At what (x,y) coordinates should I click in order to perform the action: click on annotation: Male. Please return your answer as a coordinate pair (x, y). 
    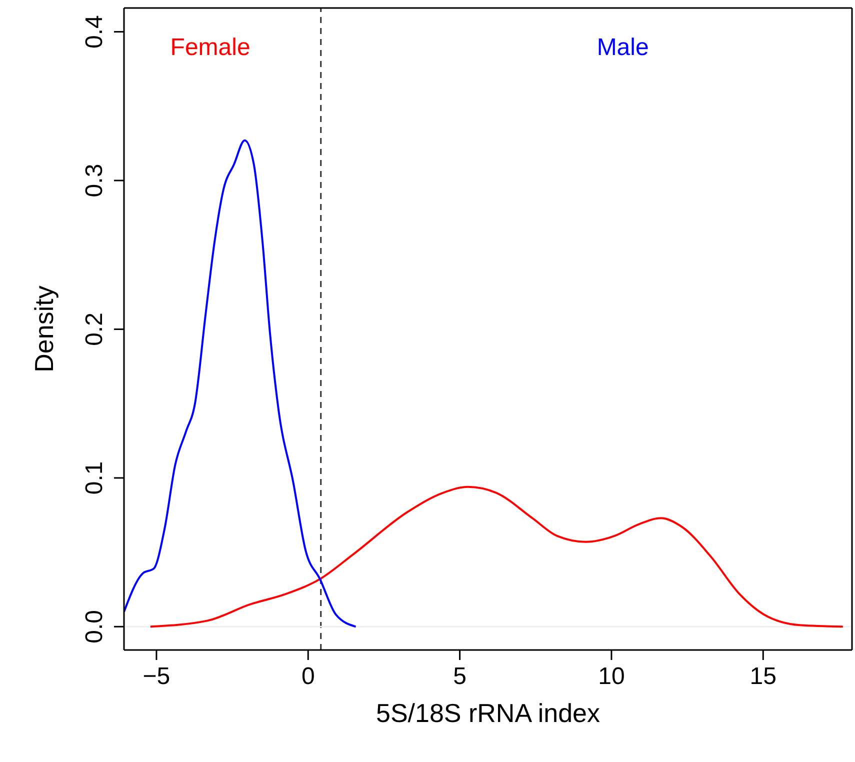
    Looking at the image, I should click on (622, 48).